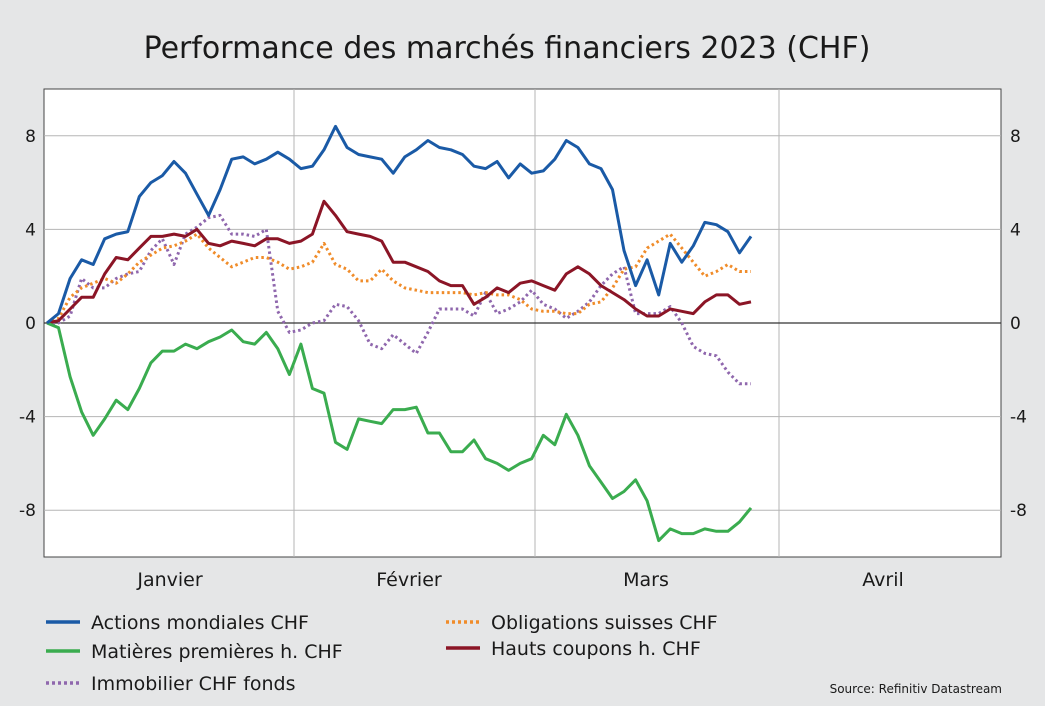  What do you see at coordinates (169, 580) in the screenshot?
I see `x-month-label: Janvier` at bounding box center [169, 580].